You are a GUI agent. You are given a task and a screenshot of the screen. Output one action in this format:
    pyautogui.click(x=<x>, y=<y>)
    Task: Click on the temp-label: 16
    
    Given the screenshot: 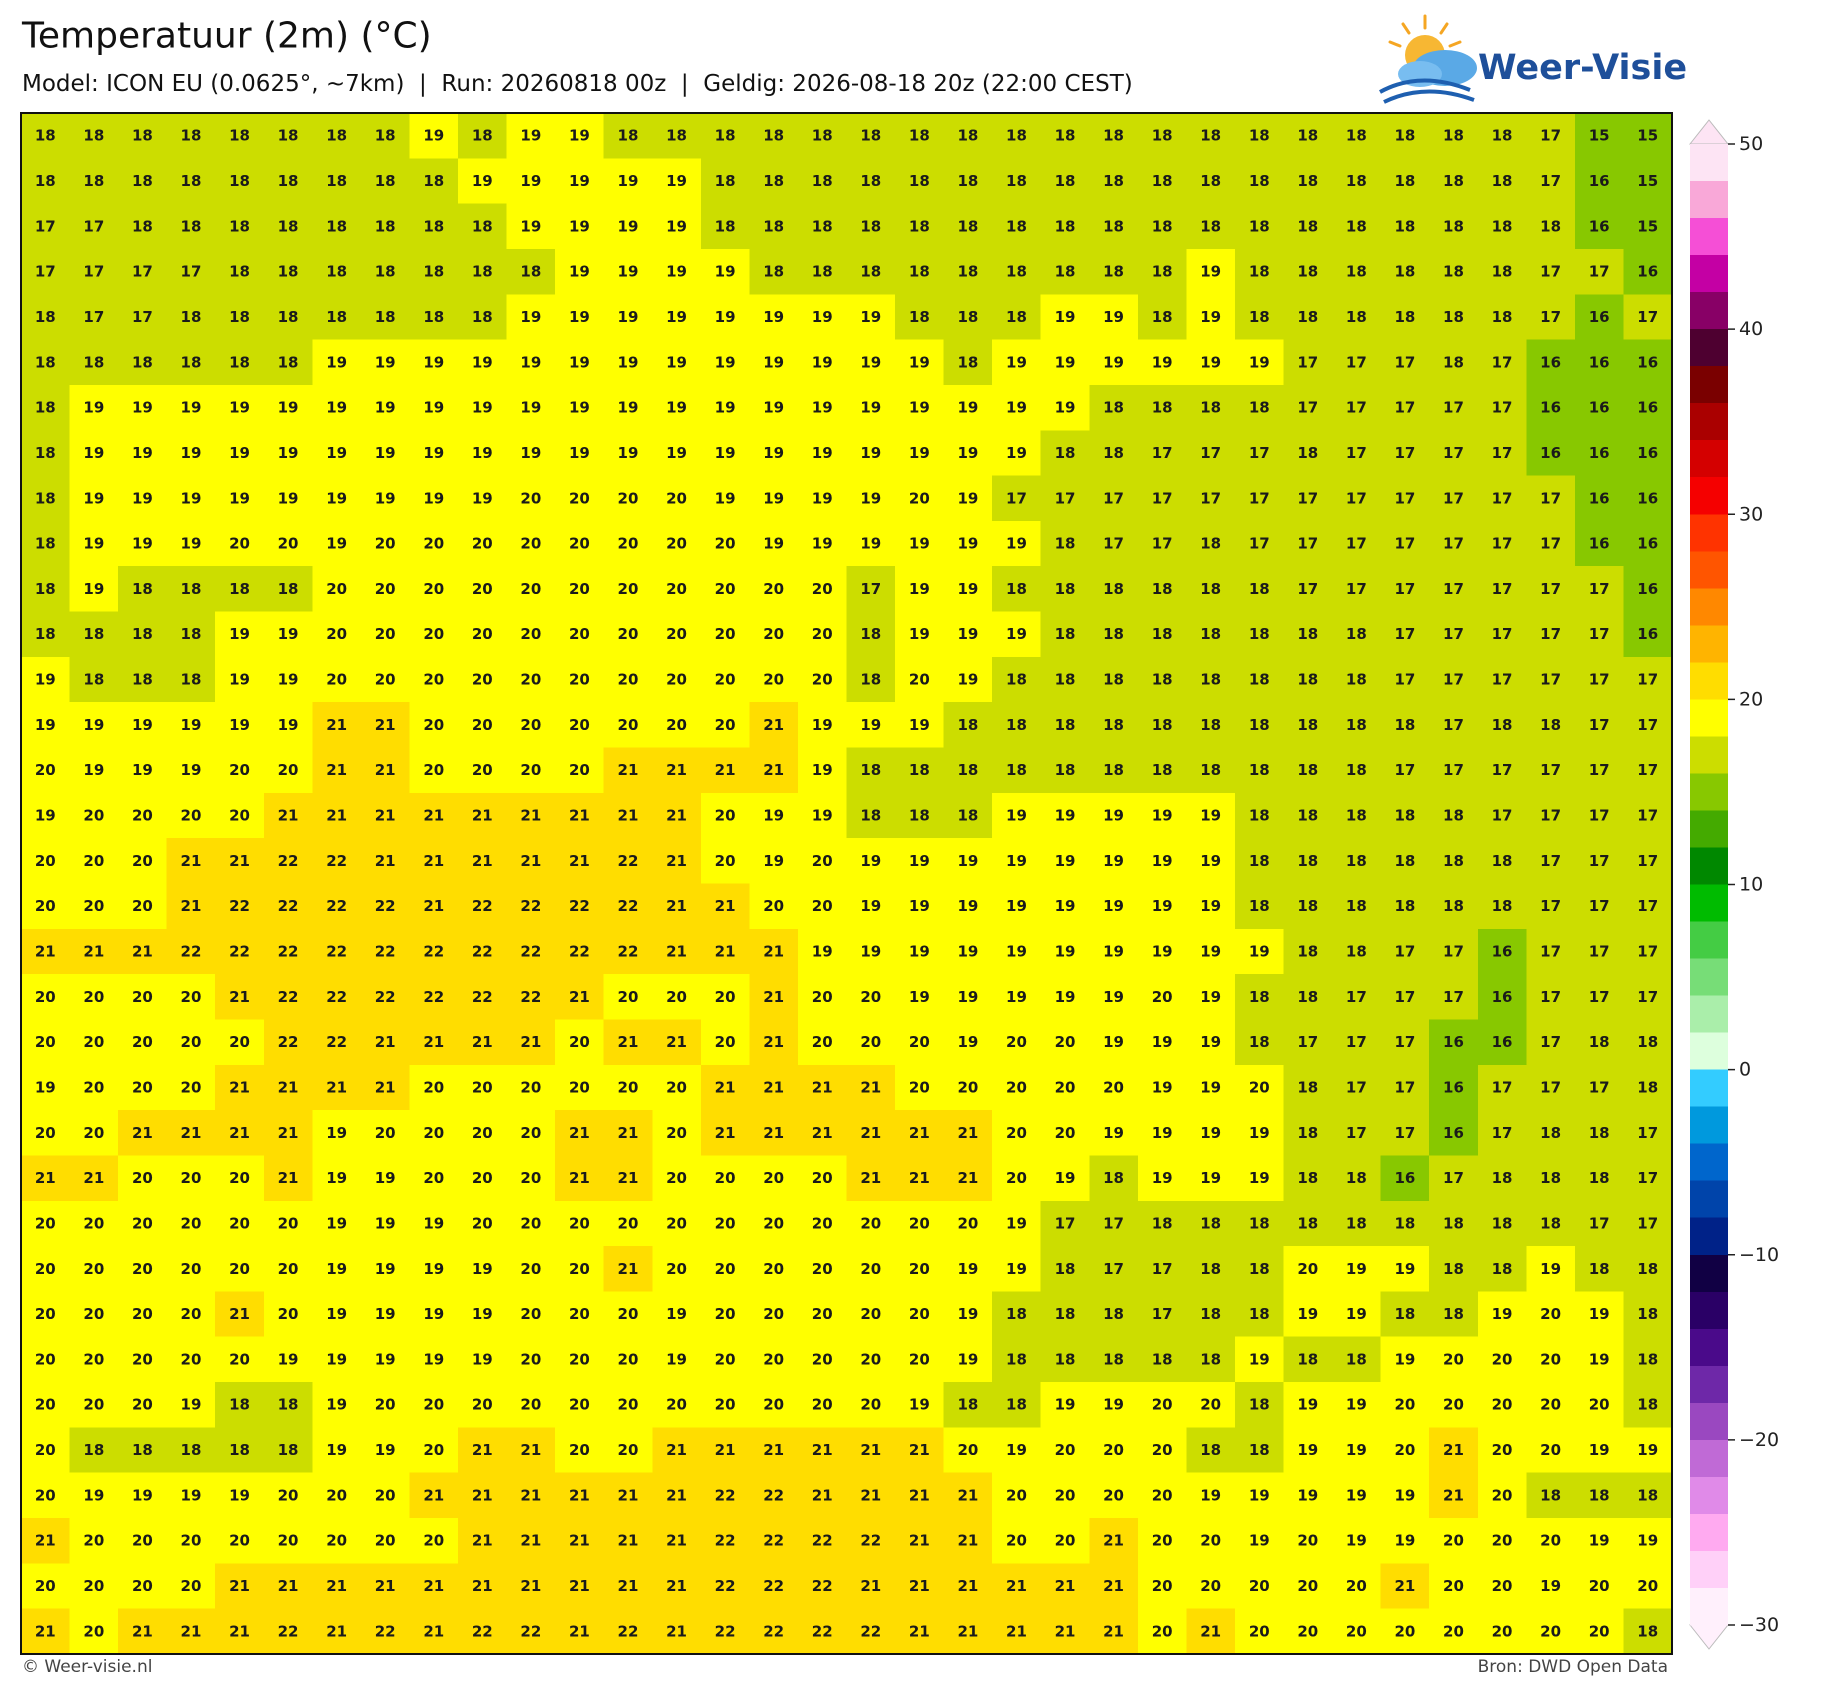 What is the action you would take?
    pyautogui.click(x=1647, y=634)
    